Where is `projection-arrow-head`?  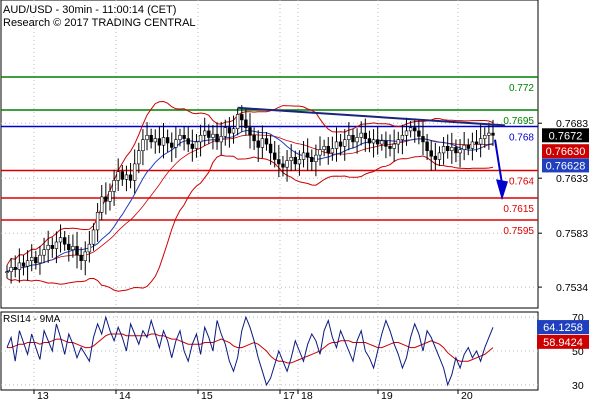
projection-arrow-head is located at coordinates (502, 190).